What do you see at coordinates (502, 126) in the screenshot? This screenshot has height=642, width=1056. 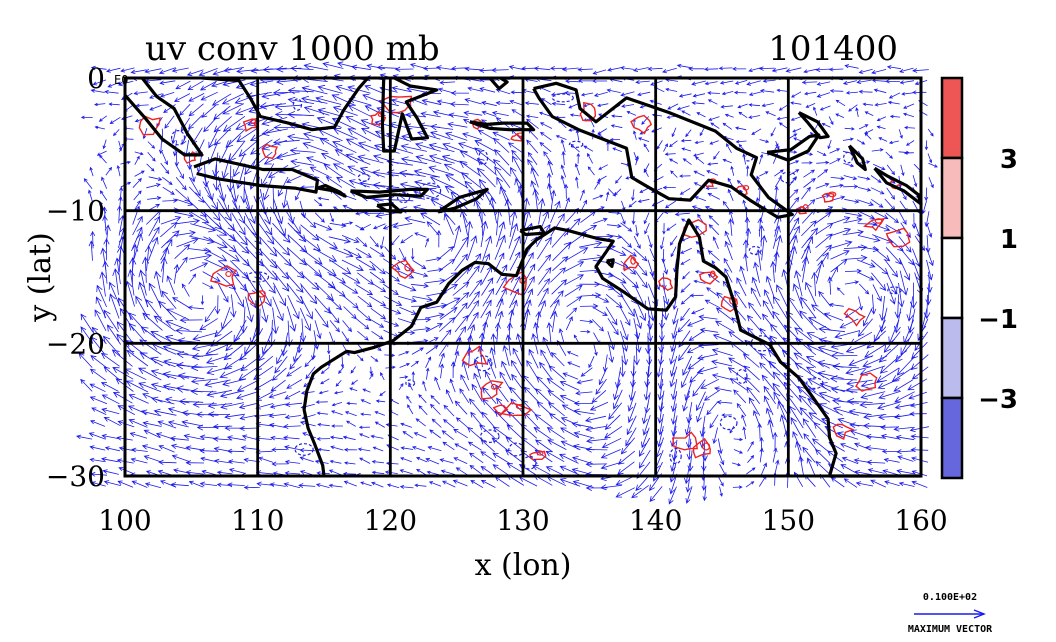 I see `coastline-seram-buru` at bounding box center [502, 126].